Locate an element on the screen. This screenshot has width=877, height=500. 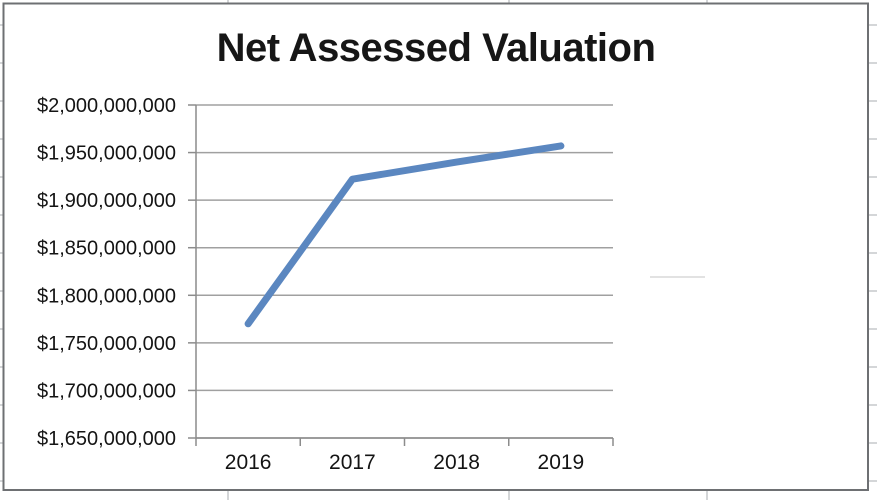
y-tick-label: $1,800,000,000 is located at coordinates (106, 296).